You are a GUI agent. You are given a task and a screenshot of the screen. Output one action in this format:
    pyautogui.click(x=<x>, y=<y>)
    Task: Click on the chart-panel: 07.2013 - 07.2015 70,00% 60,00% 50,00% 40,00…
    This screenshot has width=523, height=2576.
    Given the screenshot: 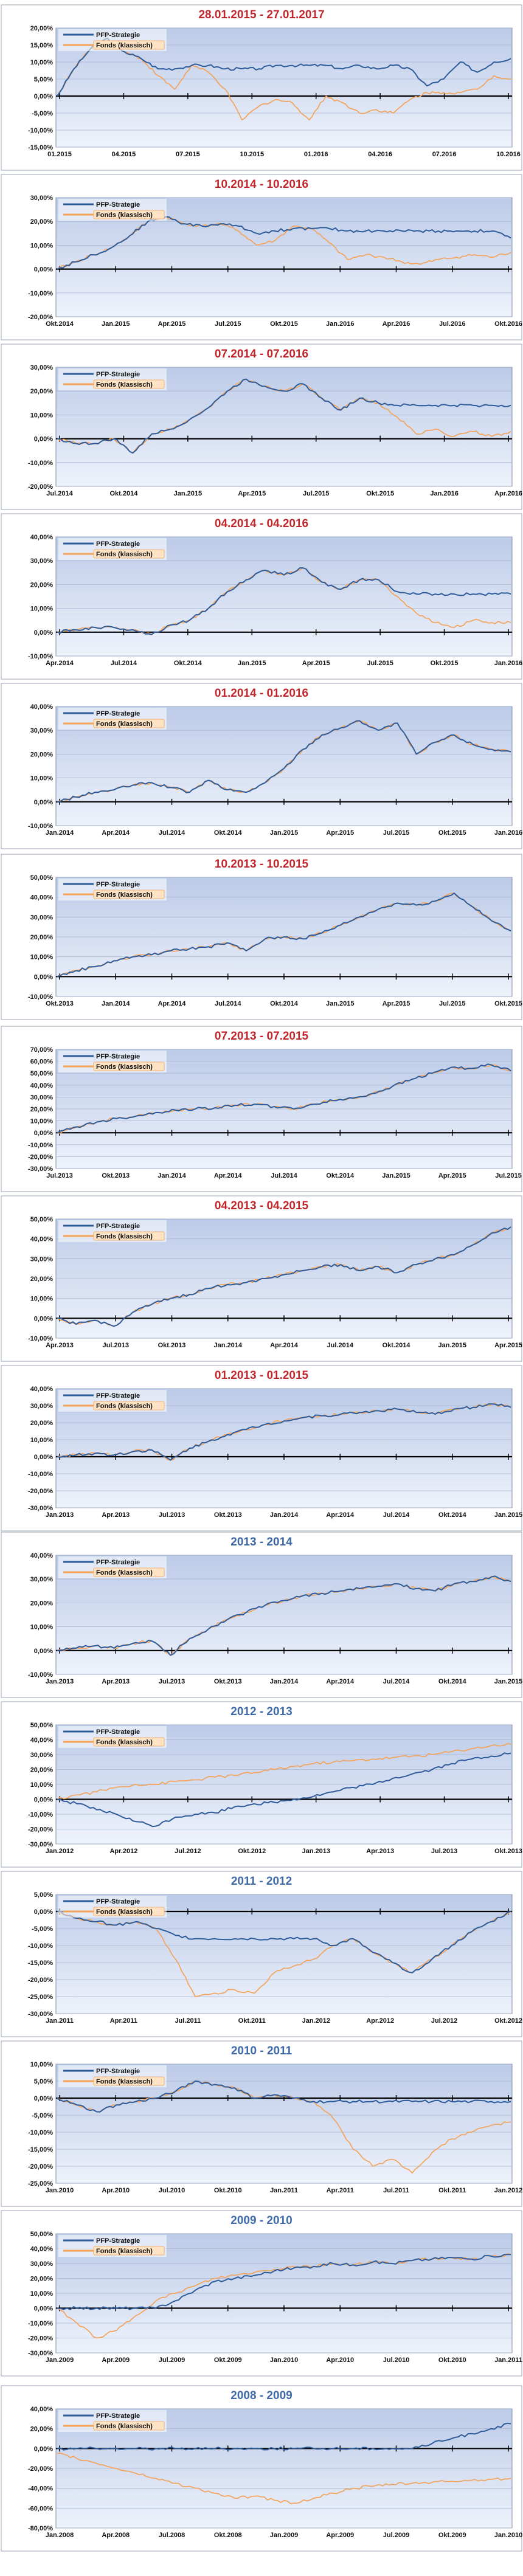 What is the action you would take?
    pyautogui.click(x=261, y=1109)
    